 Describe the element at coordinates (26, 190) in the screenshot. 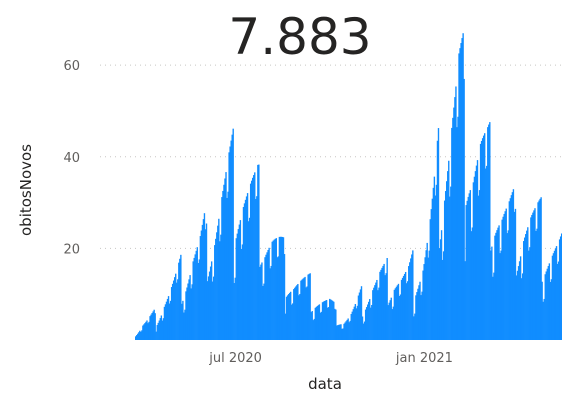

I see `y-axis-title-wrap: obitosNovos` at that location.